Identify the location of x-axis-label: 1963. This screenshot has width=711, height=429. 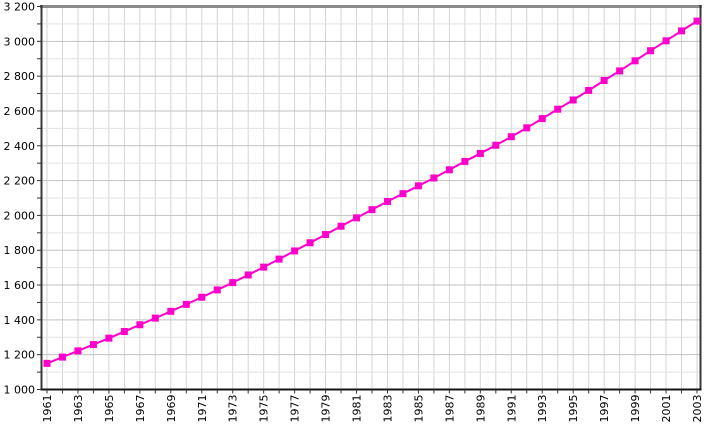
(78, 409).